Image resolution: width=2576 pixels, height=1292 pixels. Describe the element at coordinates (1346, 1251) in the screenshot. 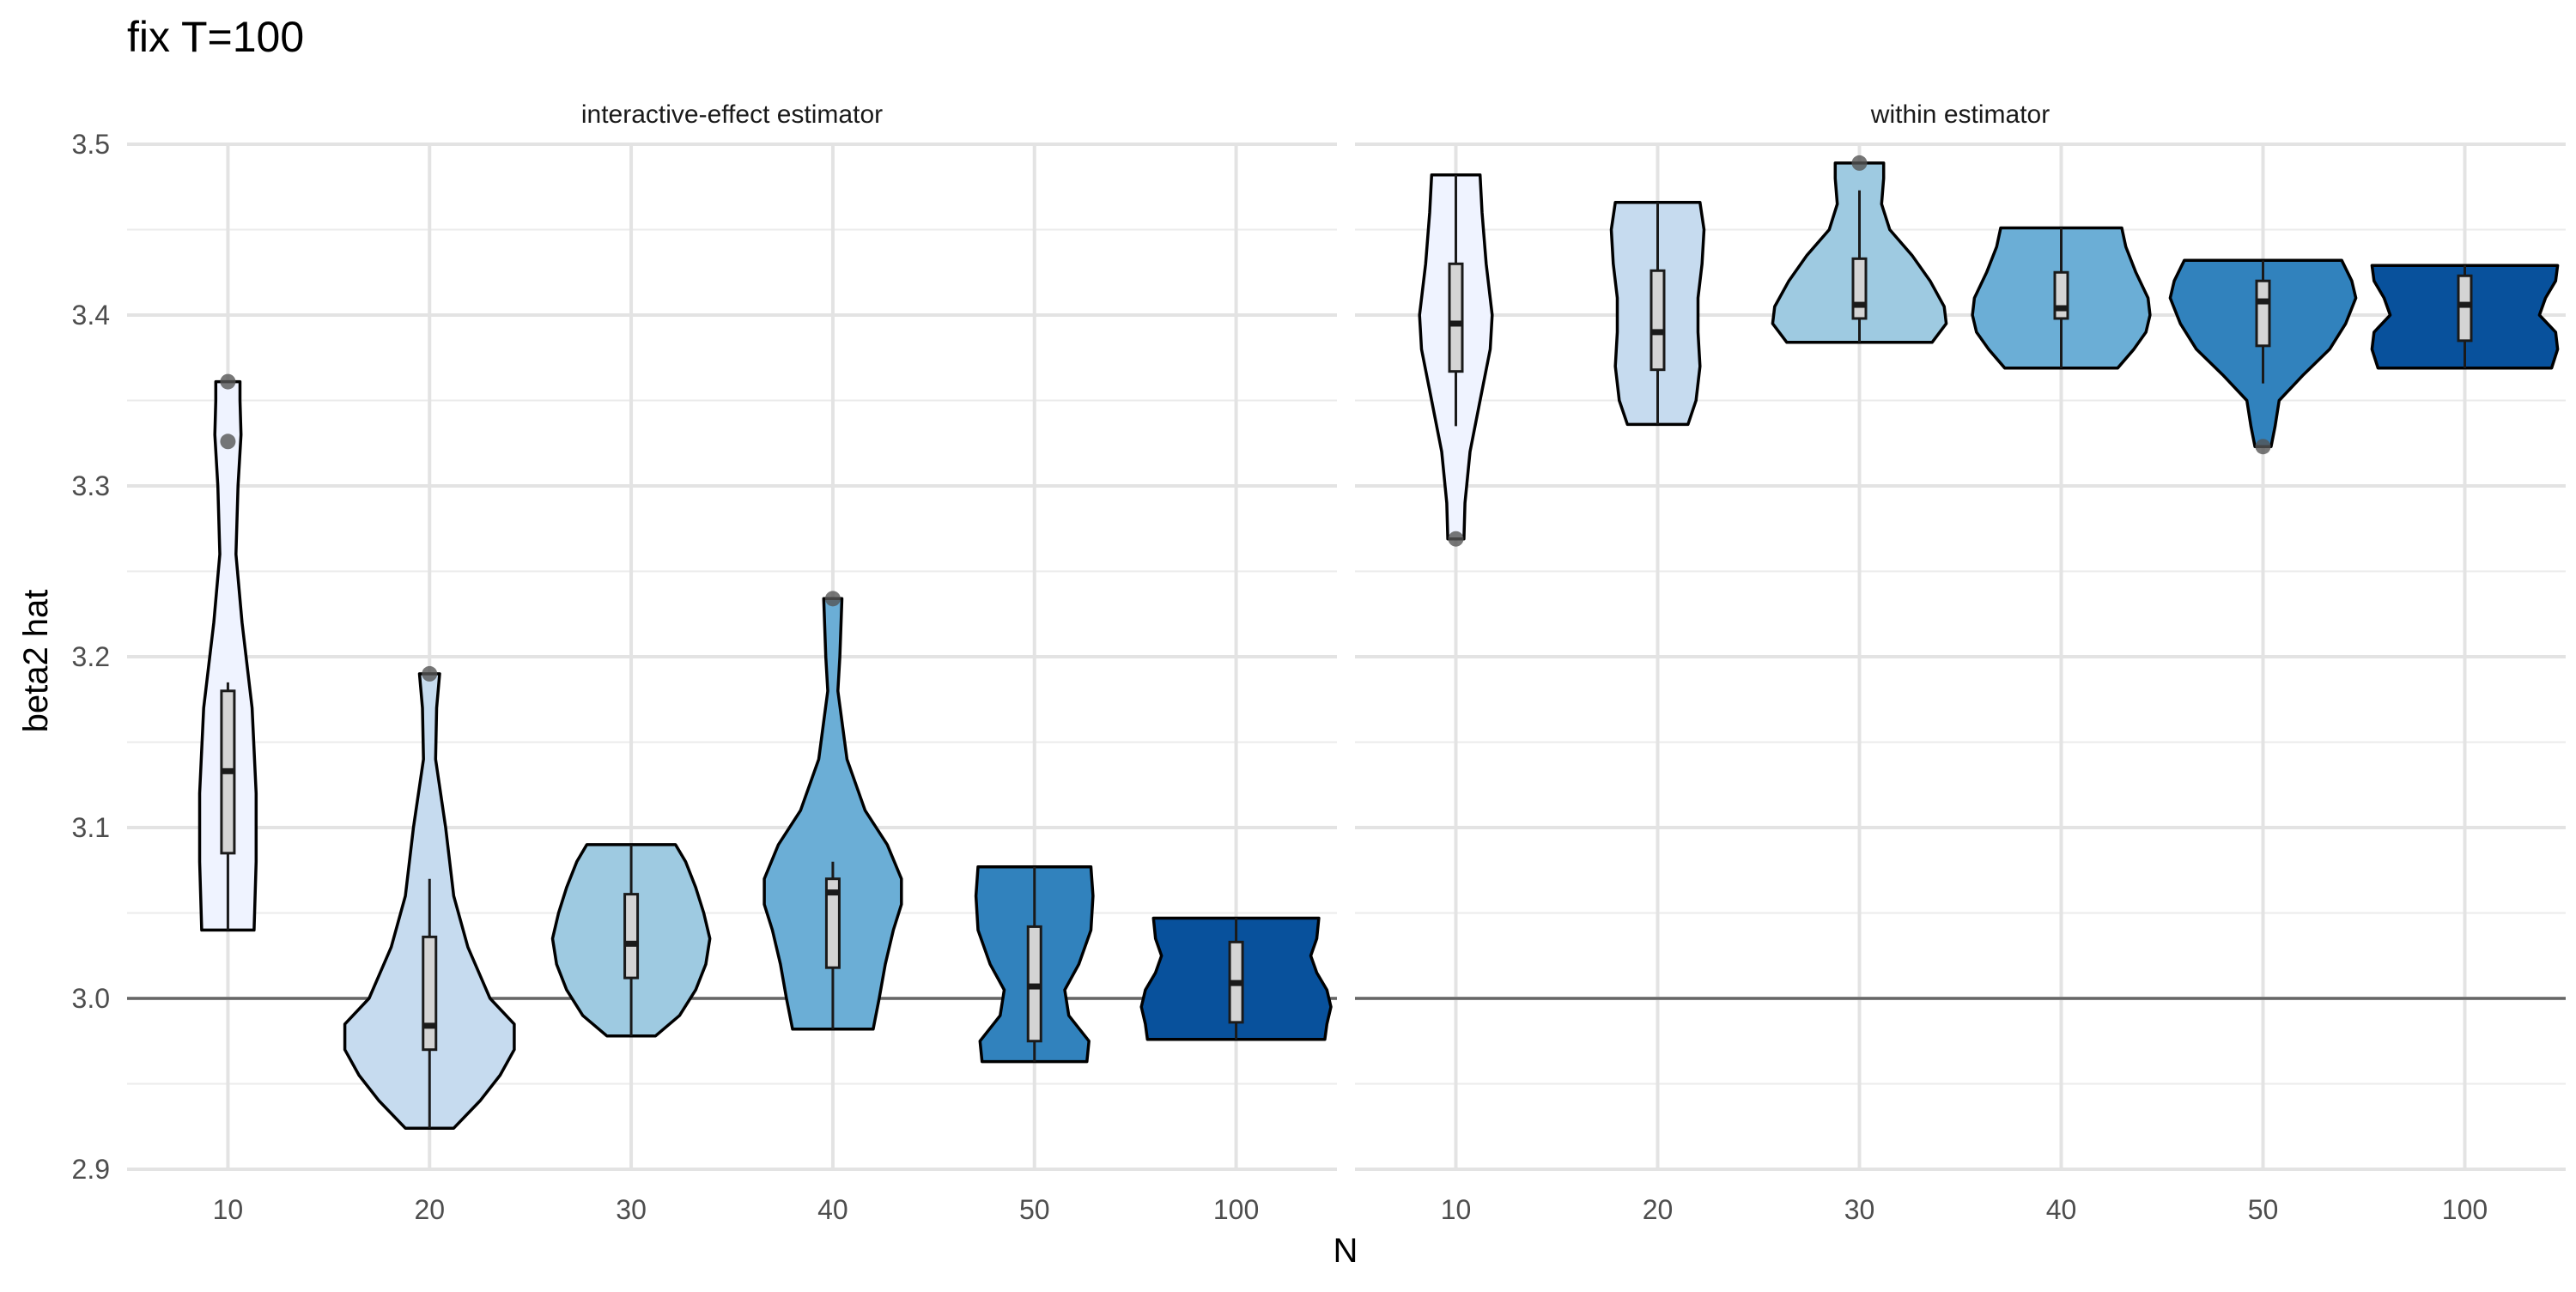

I see `x-axis-label: N` at that location.